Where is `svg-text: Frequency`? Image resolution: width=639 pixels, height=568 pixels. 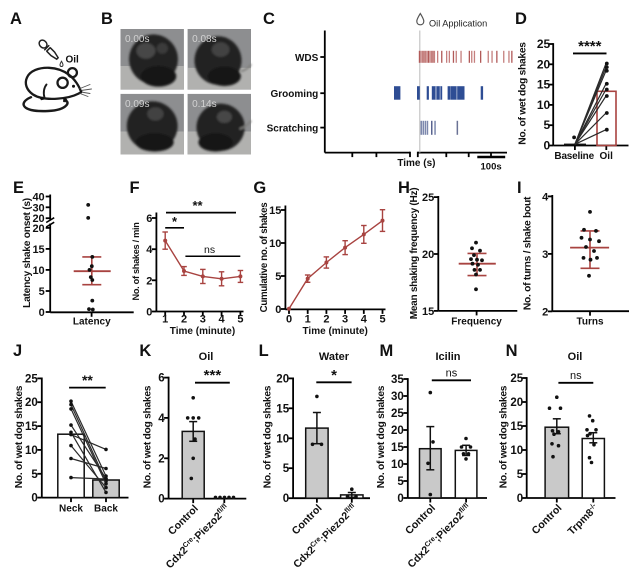 svg-text: Frequency is located at coordinates (476, 322).